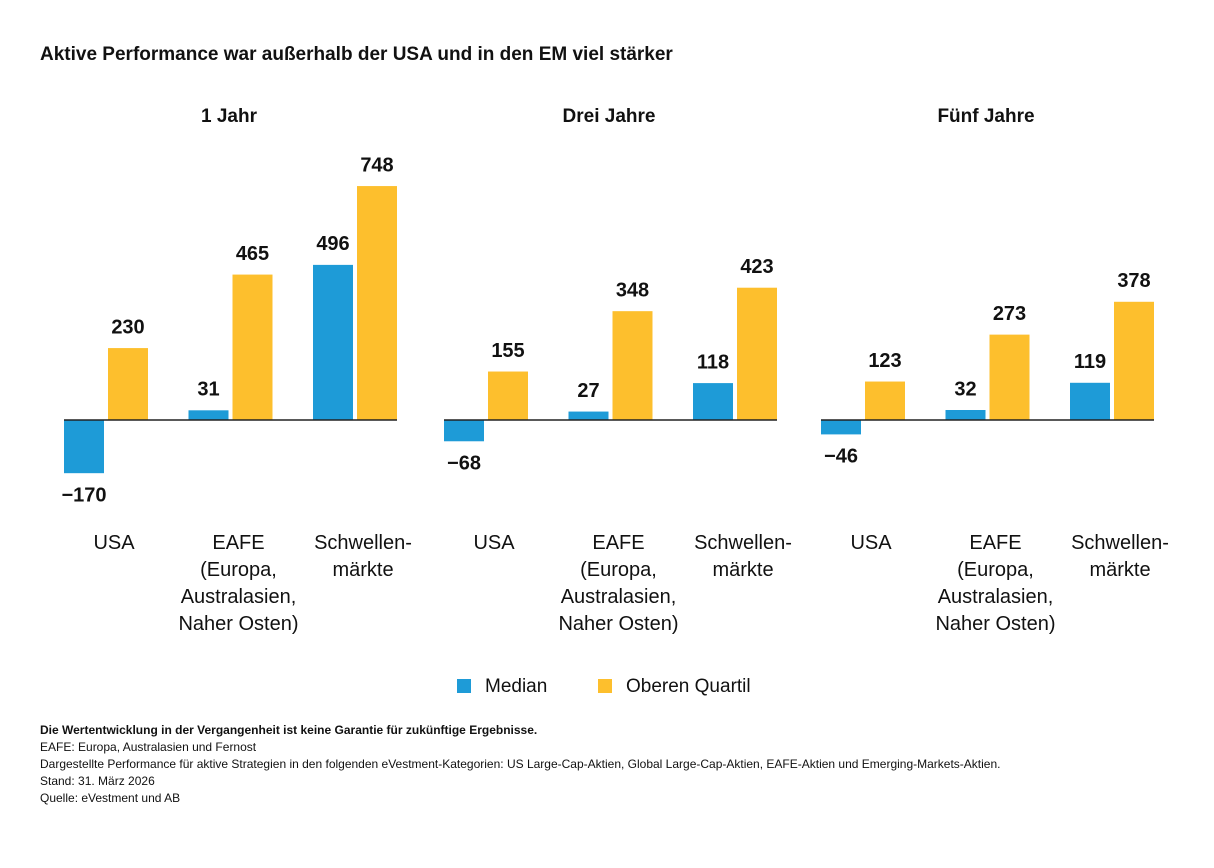  Describe the element at coordinates (516, 686) in the screenshot. I see `legend-label: Median` at that location.